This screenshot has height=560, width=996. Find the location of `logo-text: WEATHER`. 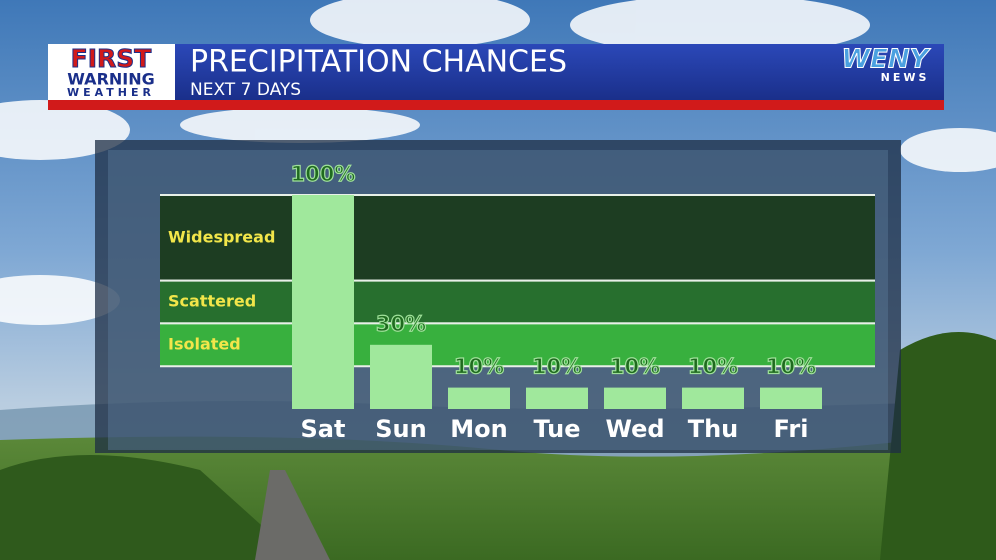

logo-text: WEATHER is located at coordinates (111, 92).